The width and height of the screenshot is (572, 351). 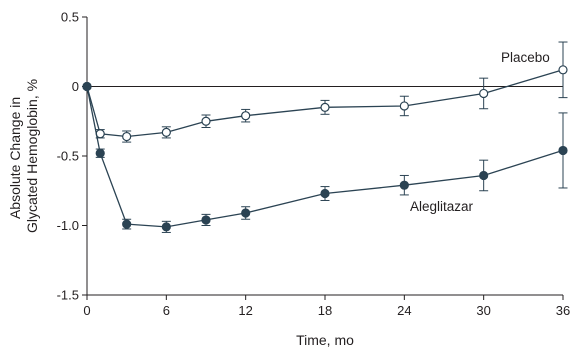 I want to click on x-tick-label: 36, so click(x=563, y=310).